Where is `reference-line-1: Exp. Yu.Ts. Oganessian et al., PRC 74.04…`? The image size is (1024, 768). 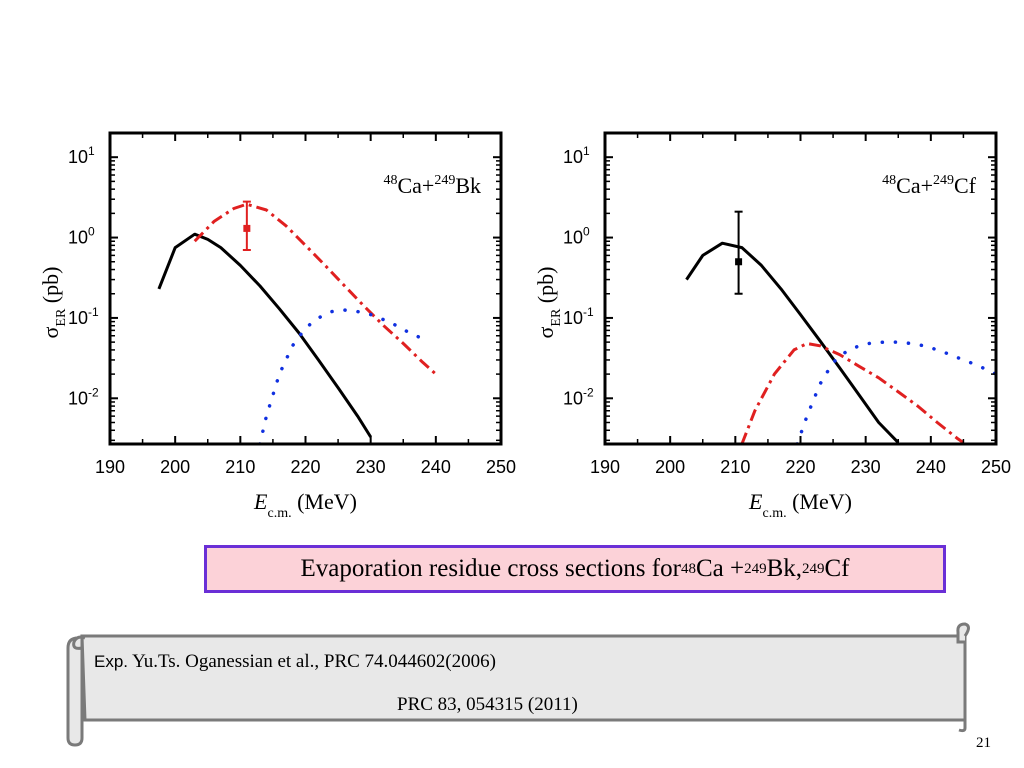 reference-line-1: Exp. Yu.Ts. Oganessian et al., PRC 74.04… is located at coordinates (295, 662).